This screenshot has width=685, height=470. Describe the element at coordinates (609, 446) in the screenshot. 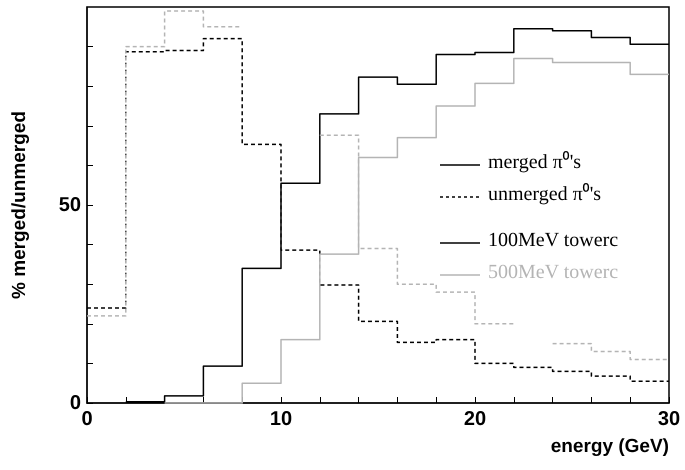

I see `x-axis-title: energy (GeV)` at that location.